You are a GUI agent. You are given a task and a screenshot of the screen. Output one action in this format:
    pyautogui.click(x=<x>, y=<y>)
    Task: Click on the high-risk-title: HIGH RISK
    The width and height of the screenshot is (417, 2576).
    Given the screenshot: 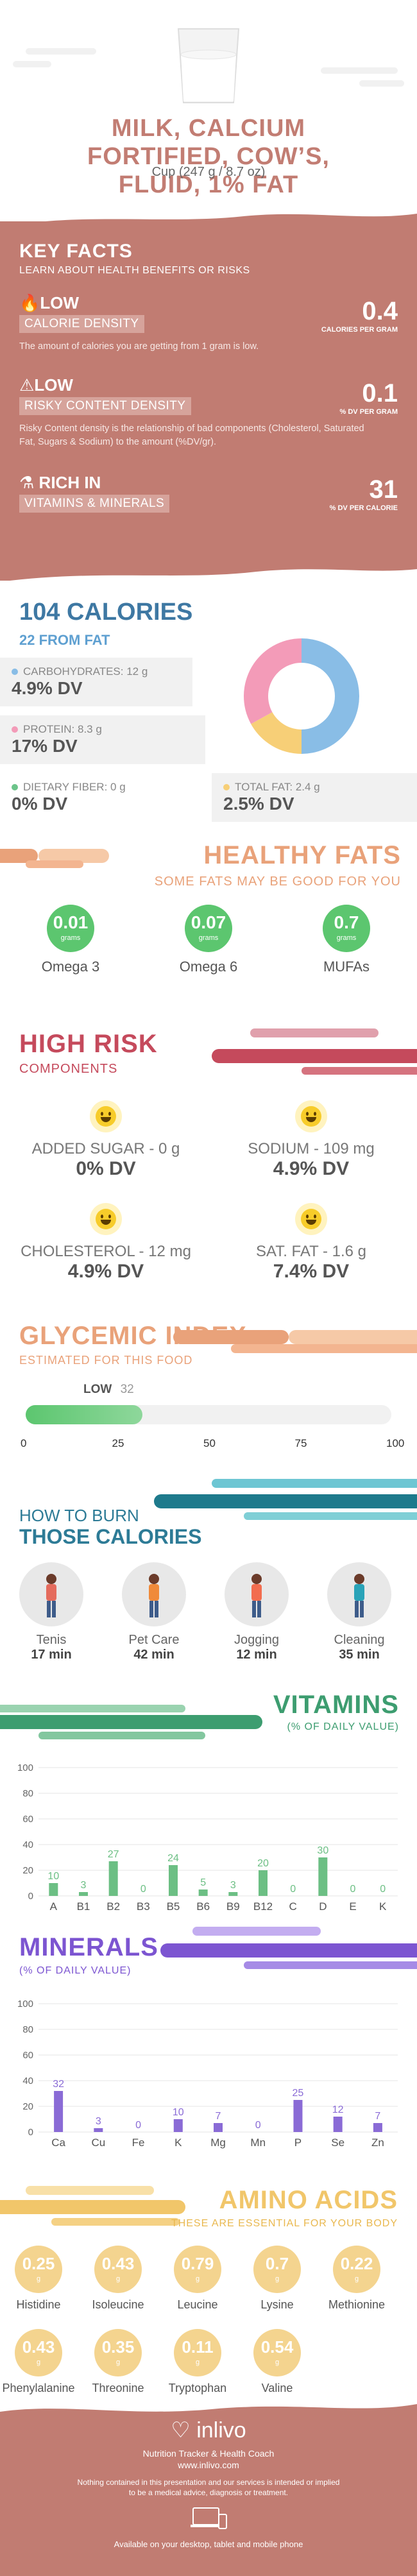 What is the action you would take?
    pyautogui.click(x=88, y=1044)
    